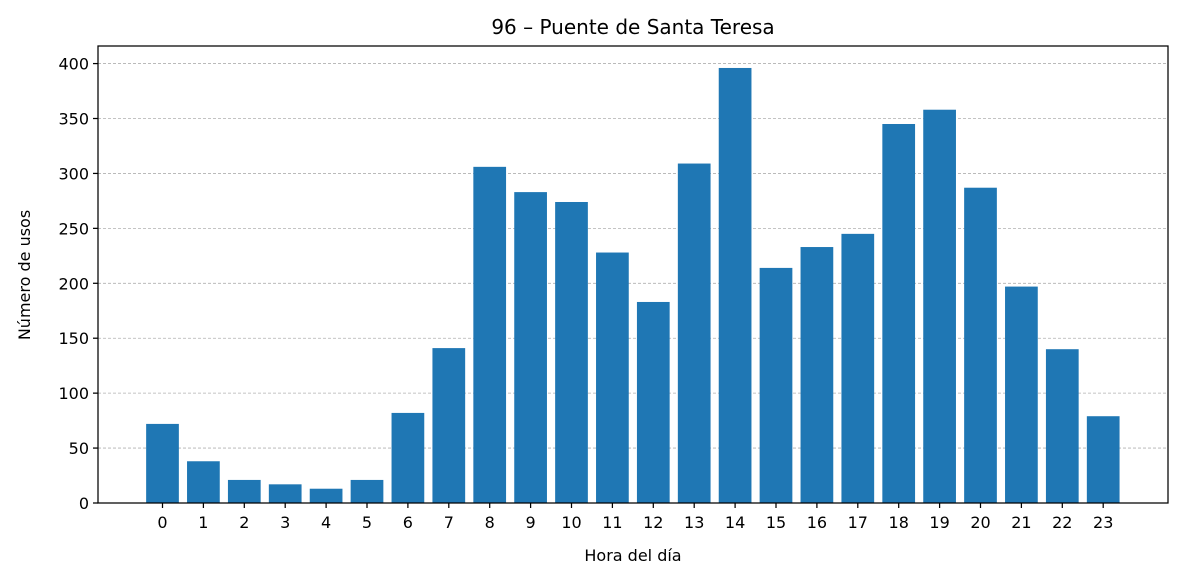 The height and width of the screenshot is (581, 1184). What do you see at coordinates (817, 522) in the screenshot?
I see `x-tick-label: 16` at bounding box center [817, 522].